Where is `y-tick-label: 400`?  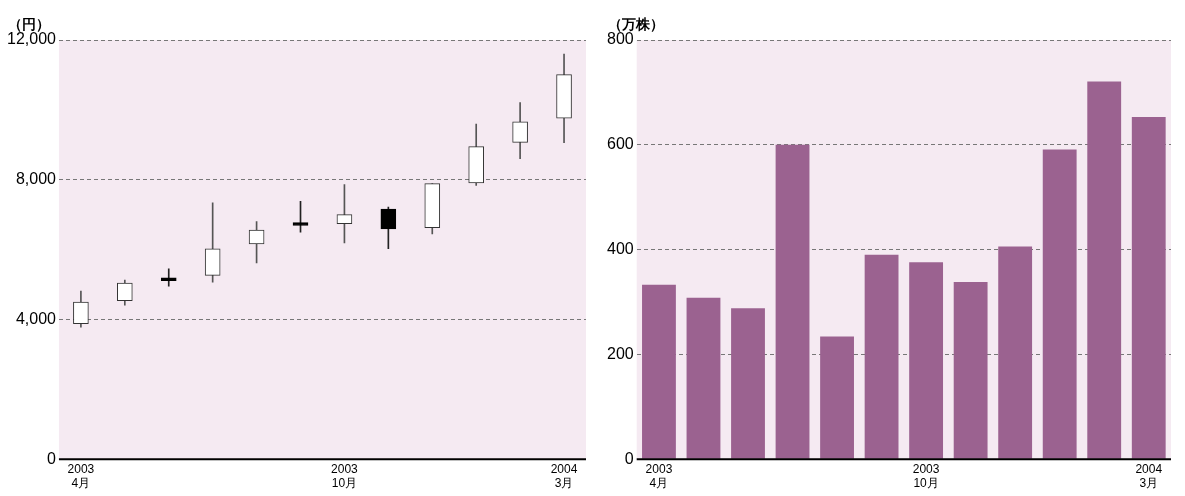 y-tick-label: 400 is located at coordinates (620, 249).